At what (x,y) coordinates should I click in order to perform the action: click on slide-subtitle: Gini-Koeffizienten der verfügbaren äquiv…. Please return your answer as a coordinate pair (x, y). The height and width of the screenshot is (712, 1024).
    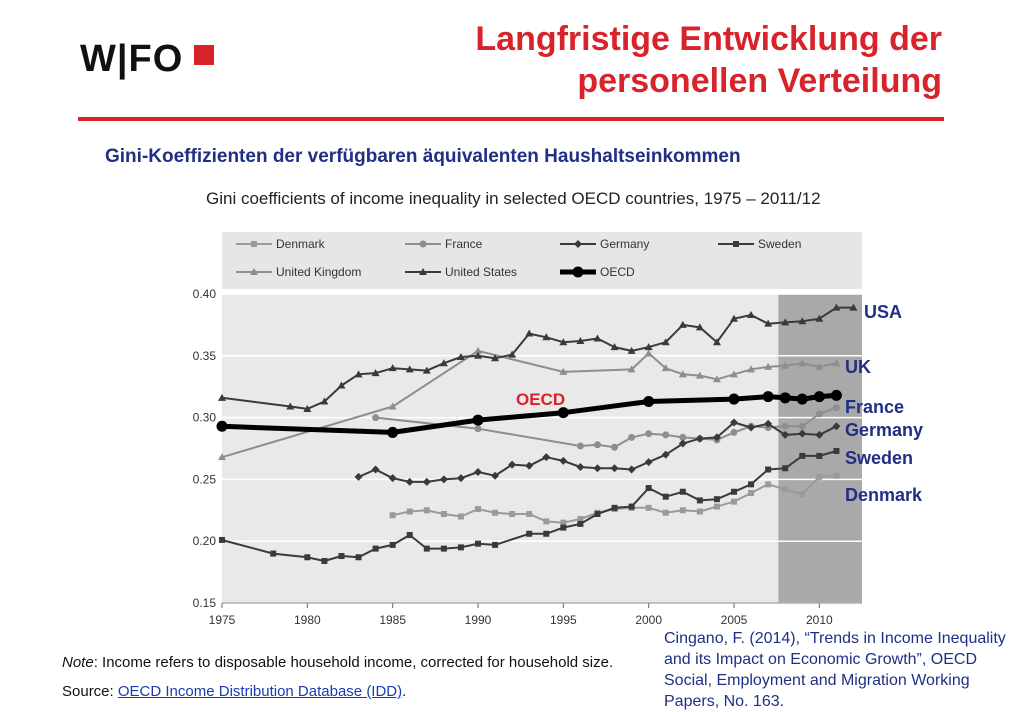
    Looking at the image, I should click on (423, 156).